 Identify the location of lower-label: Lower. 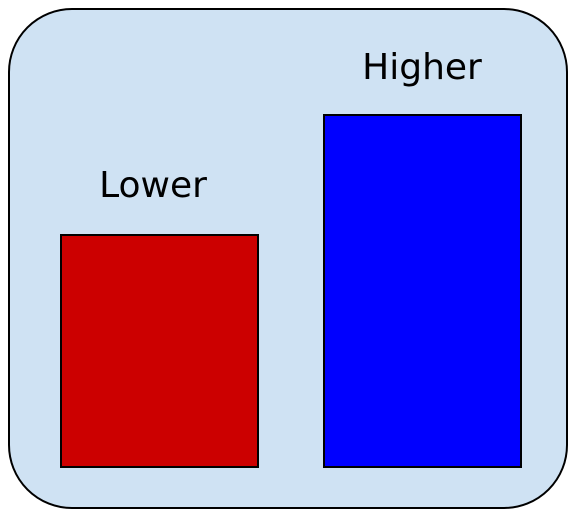
(153, 185).